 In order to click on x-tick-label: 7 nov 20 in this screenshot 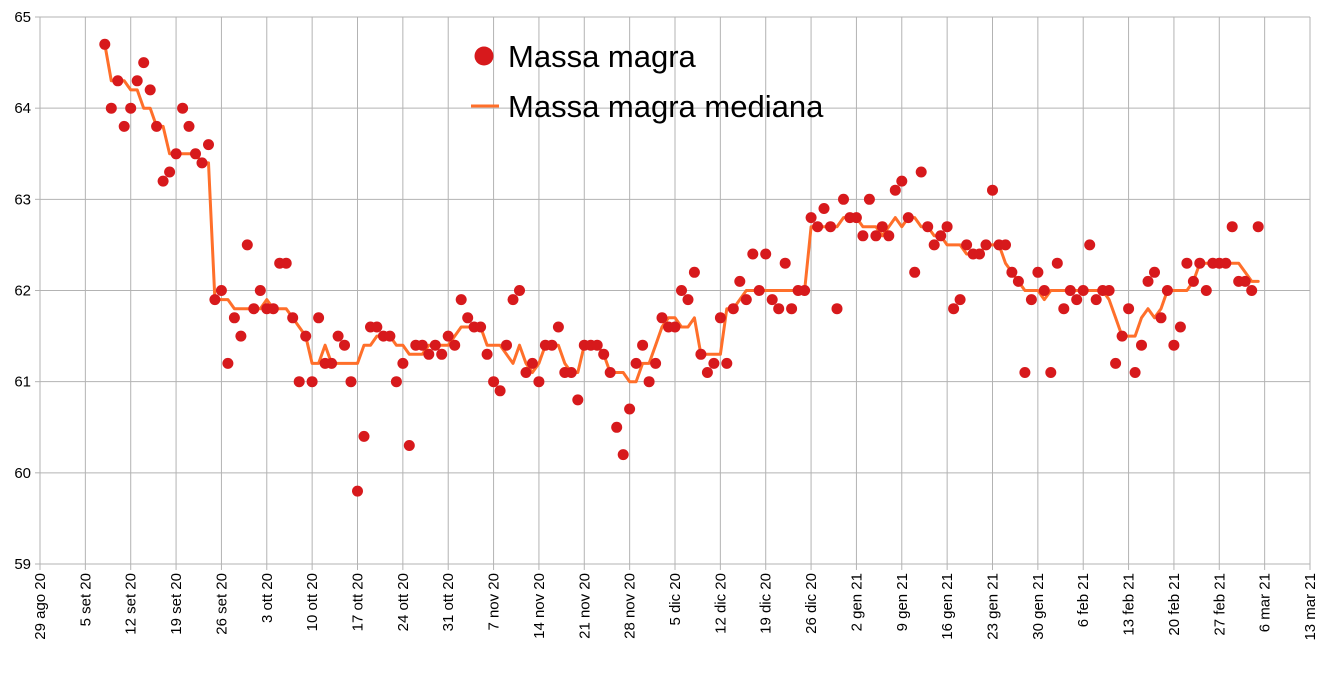, I will do `click(494, 602)`.